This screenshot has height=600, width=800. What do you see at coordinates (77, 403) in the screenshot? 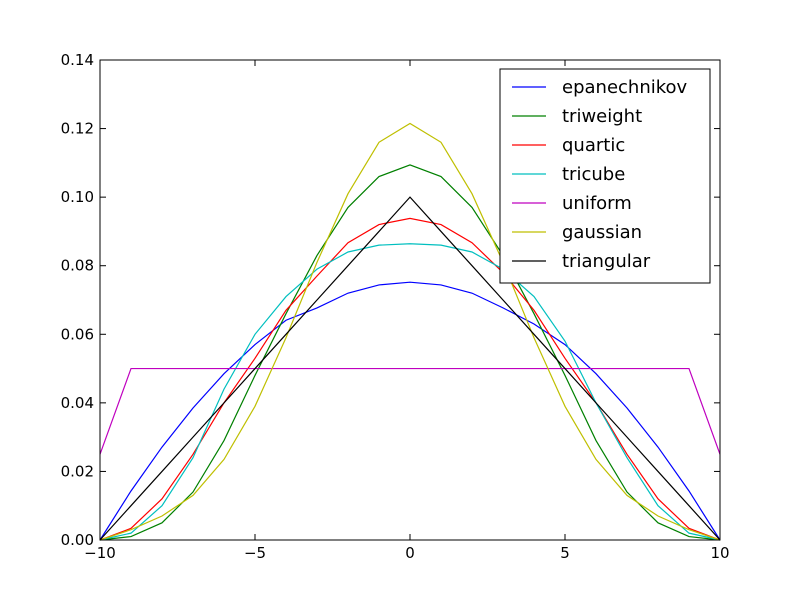
I see `y-tick-label: 0.04` at bounding box center [77, 403].